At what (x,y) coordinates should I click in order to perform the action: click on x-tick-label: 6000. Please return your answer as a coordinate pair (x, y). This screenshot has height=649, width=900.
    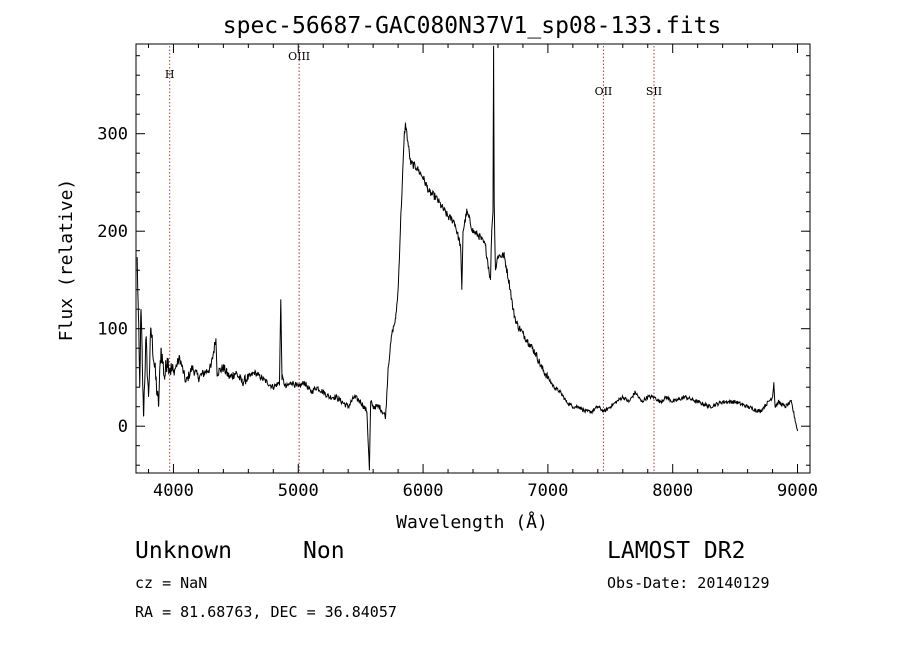
    Looking at the image, I should click on (423, 491).